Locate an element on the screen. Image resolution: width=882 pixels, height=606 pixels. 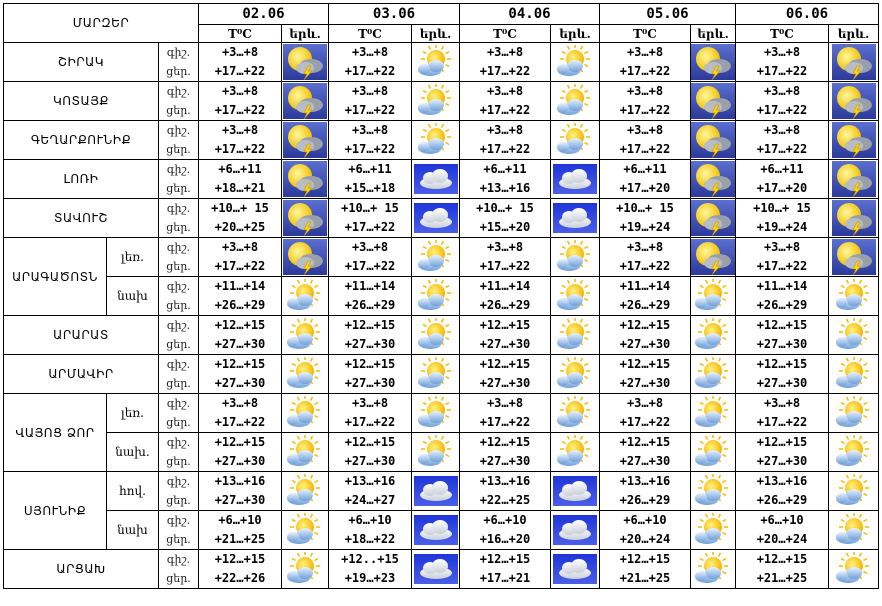
temp-col-header: T⁰C is located at coordinates (240, 33).